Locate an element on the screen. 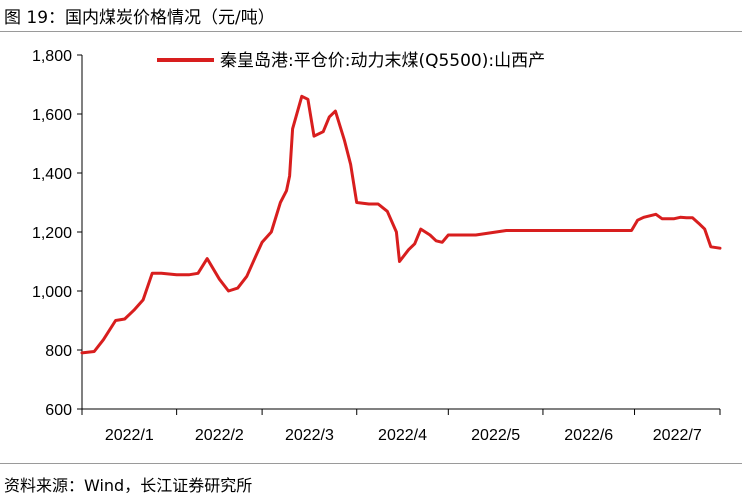  footer-divider is located at coordinates (371, 463).